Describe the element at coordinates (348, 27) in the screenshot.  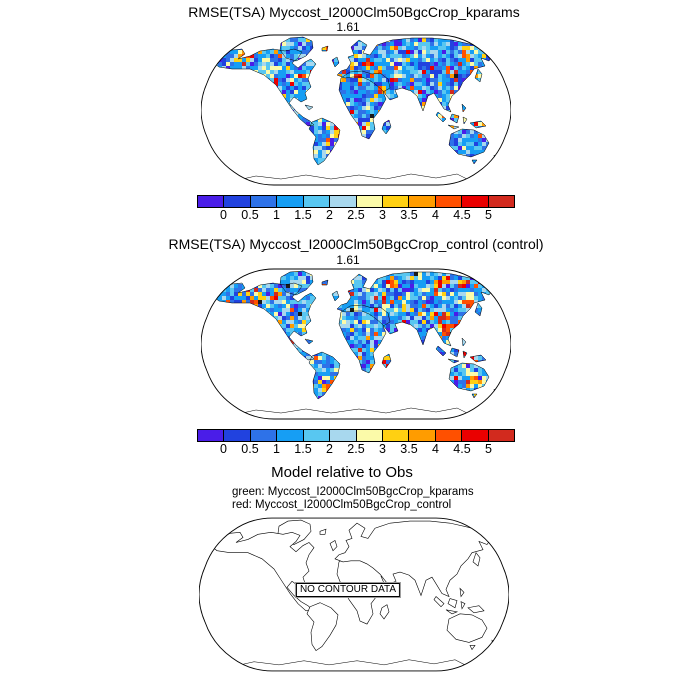
I see `panel1-center-stat: 1.61` at that location.